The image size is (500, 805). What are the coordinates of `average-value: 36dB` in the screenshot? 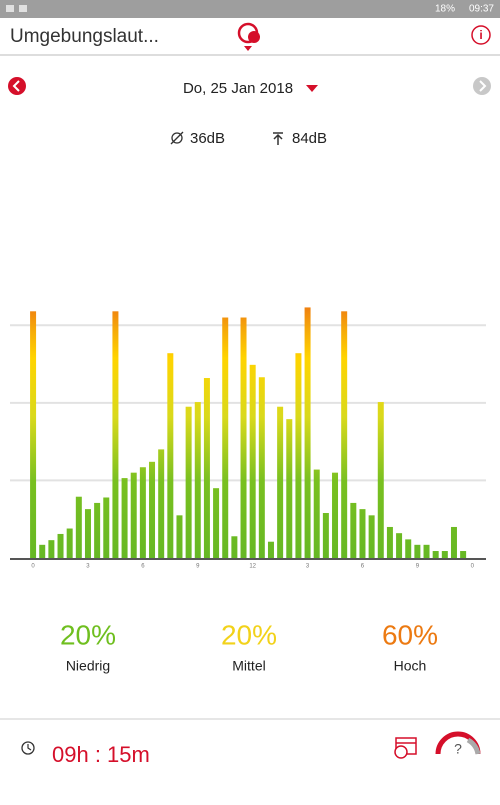 It's located at (207, 138).